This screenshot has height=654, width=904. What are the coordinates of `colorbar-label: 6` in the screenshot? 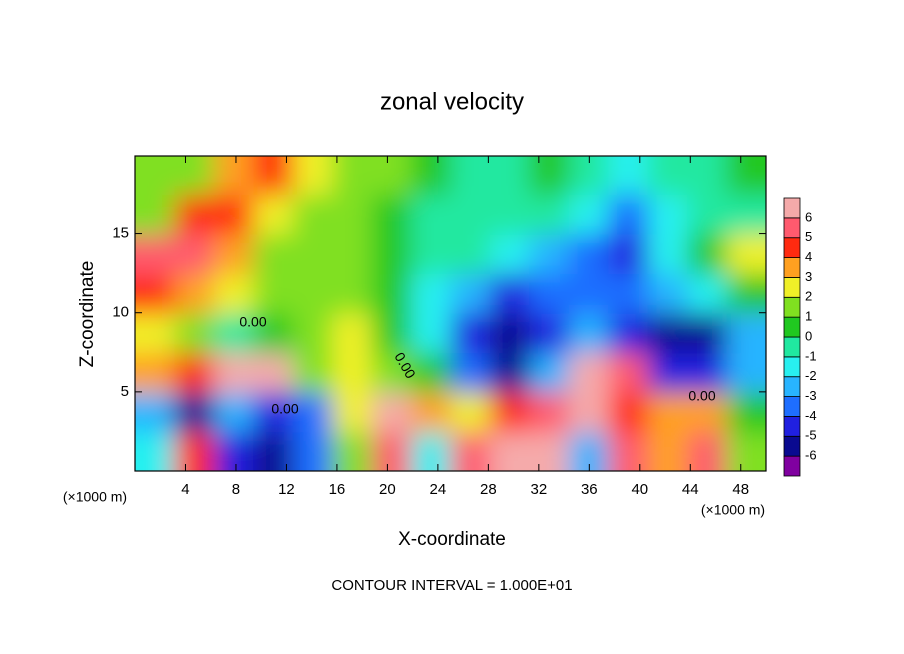 It's located at (808, 216).